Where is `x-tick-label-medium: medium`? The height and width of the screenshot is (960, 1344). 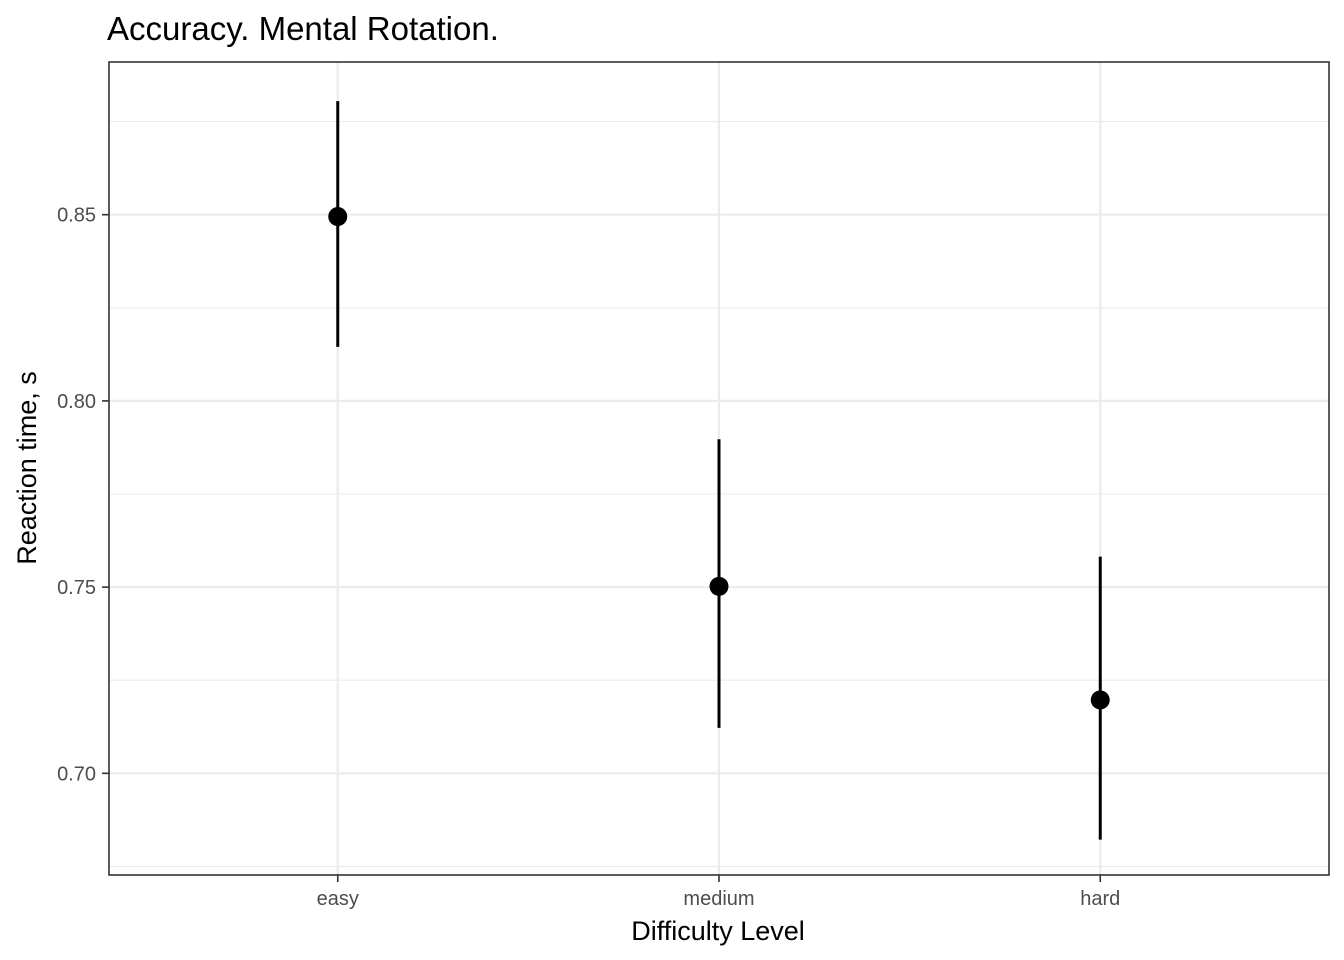
x-tick-label-medium: medium is located at coordinates (718, 899).